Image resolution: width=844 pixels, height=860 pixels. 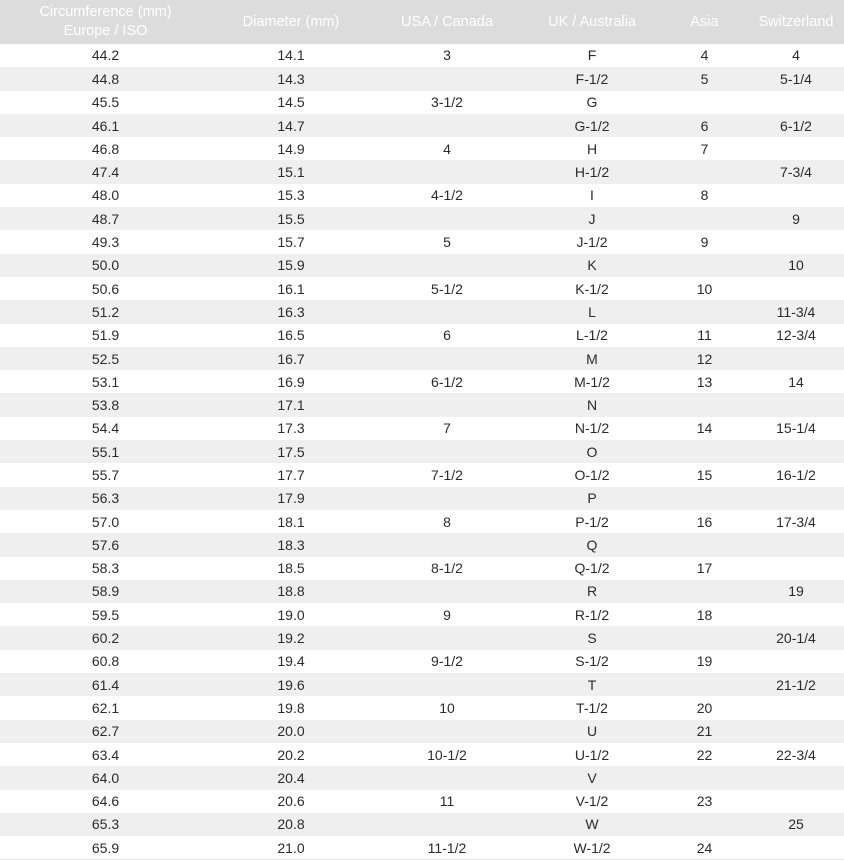 I want to click on cell-diameter: 19.2, so click(x=291, y=638).